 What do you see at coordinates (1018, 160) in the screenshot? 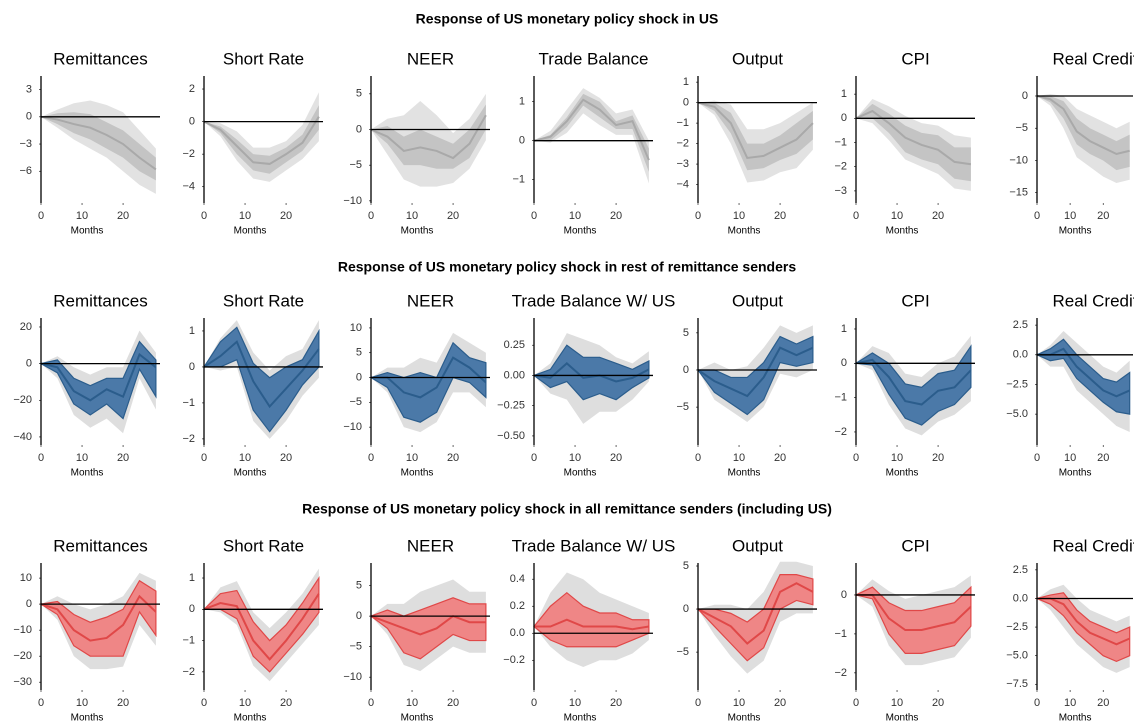
I see `y-tick-label: −10` at bounding box center [1018, 160].